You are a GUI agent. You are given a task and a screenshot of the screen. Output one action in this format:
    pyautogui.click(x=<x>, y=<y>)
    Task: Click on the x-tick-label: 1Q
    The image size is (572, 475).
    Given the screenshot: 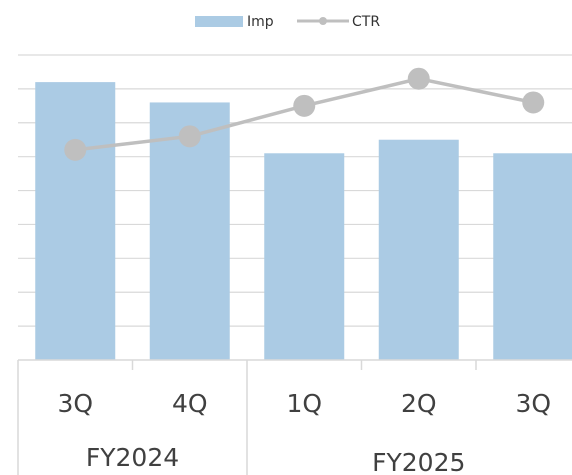 What is the action you would take?
    pyautogui.click(x=304, y=403)
    